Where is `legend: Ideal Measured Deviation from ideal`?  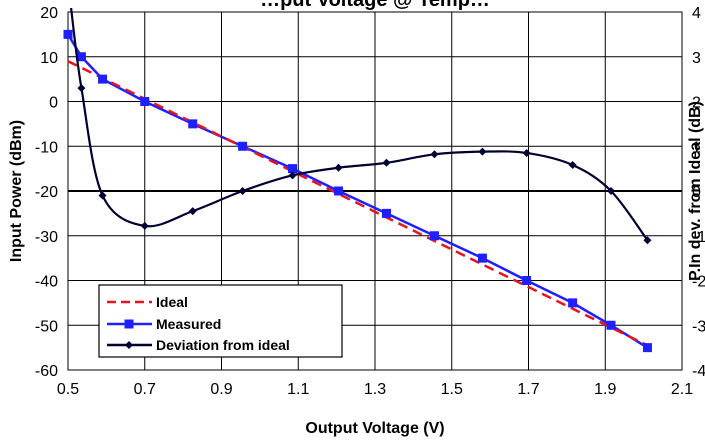 legend: Ideal Measured Deviation from ideal is located at coordinates (220, 321).